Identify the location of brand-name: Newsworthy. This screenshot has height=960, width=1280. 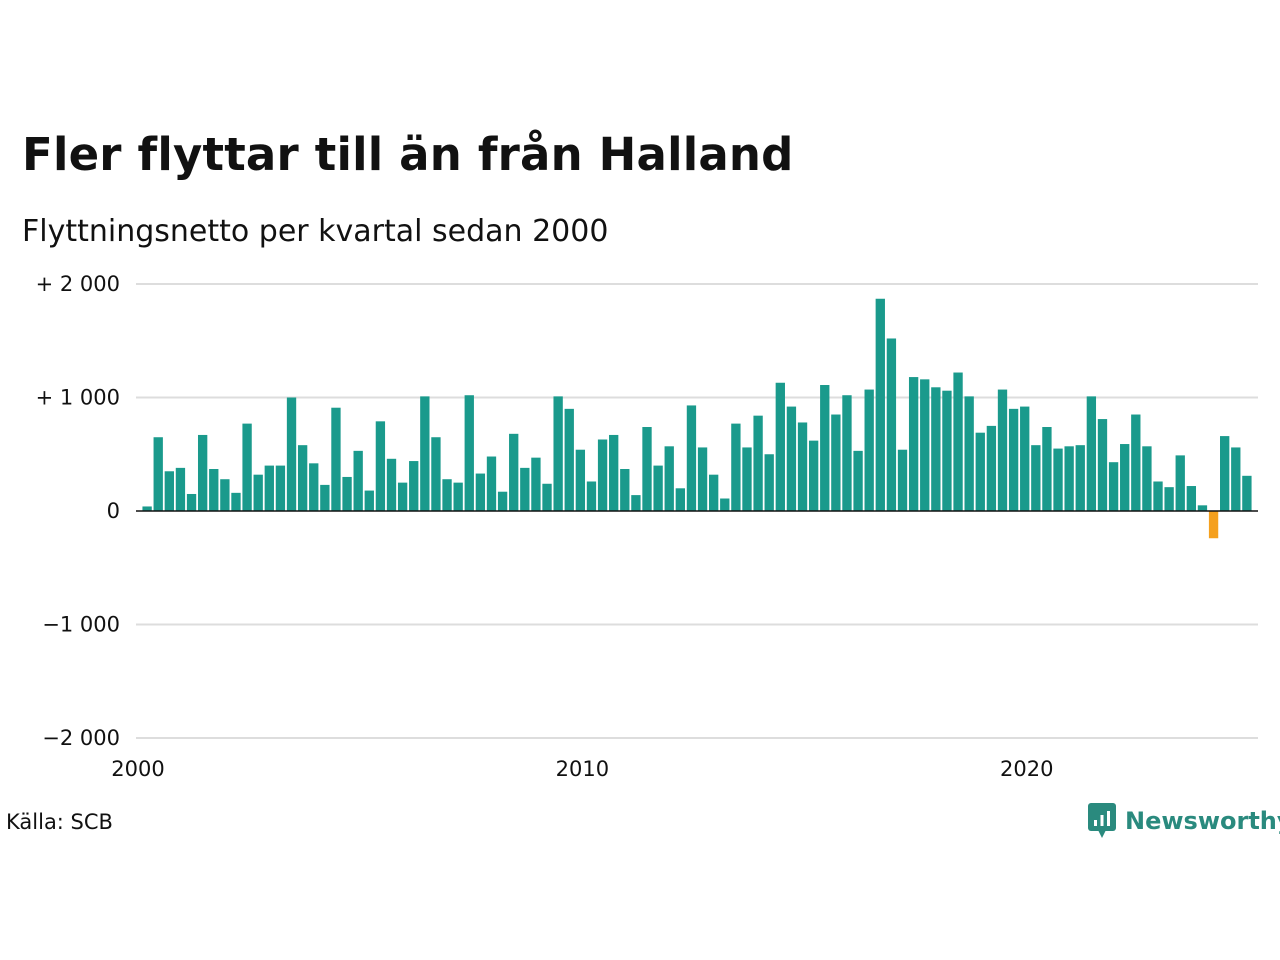
(1202, 821).